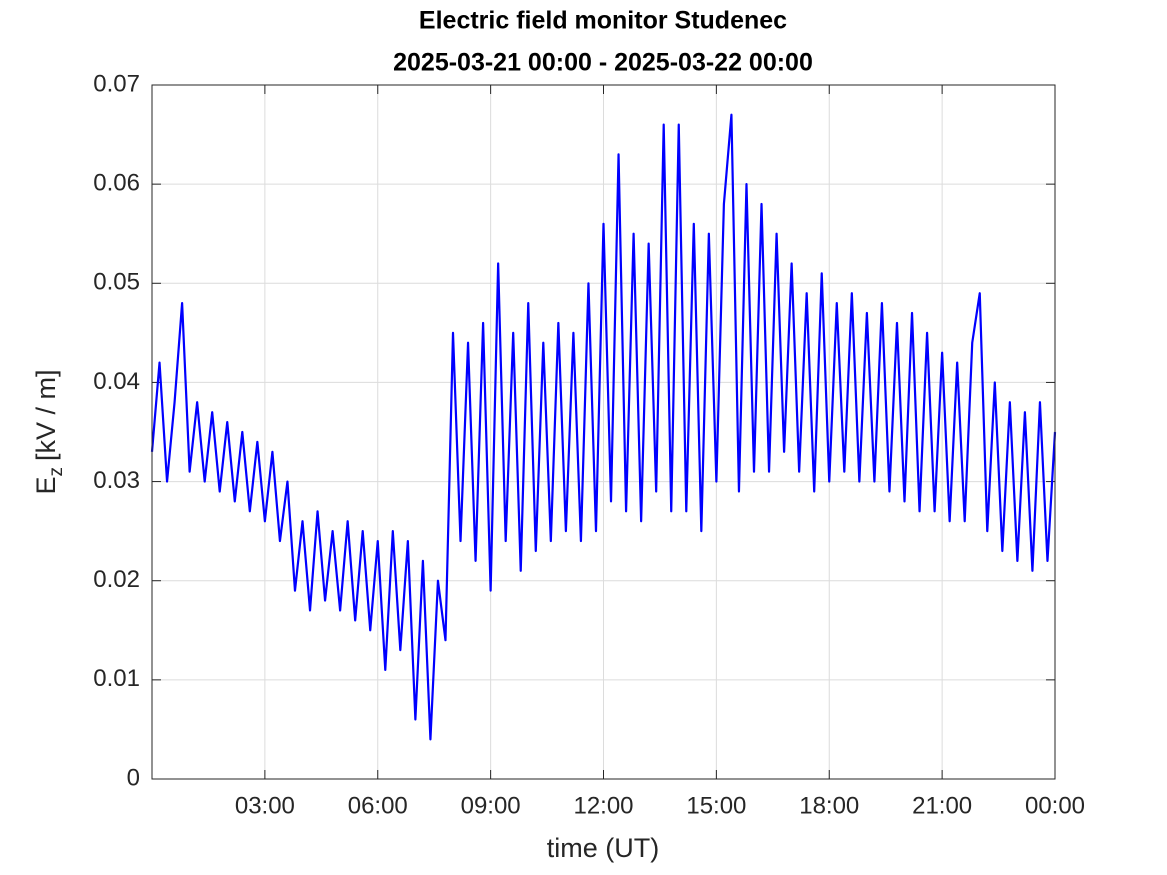 This screenshot has width=1167, height=875. What do you see at coordinates (716, 805) in the screenshot?
I see `x-tick-label: 15:00` at bounding box center [716, 805].